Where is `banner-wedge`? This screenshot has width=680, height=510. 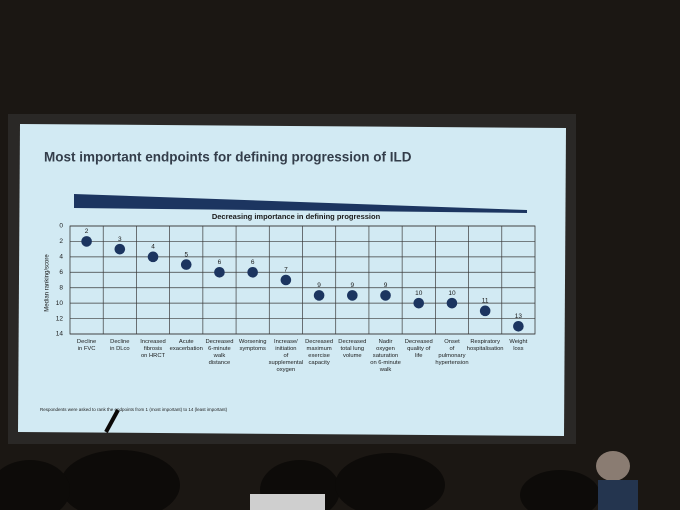
banner-wedge is located at coordinates (300, 203).